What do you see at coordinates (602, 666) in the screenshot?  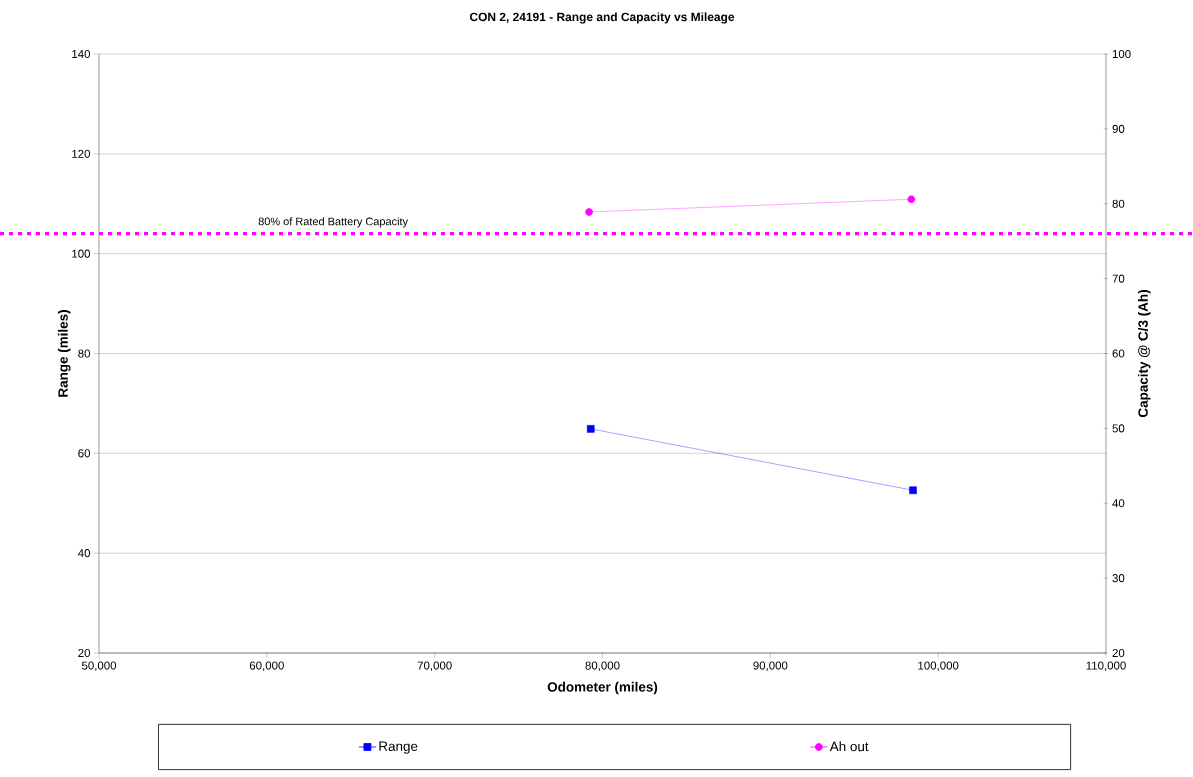 I see `x-tick-label: 80,000` at bounding box center [602, 666].